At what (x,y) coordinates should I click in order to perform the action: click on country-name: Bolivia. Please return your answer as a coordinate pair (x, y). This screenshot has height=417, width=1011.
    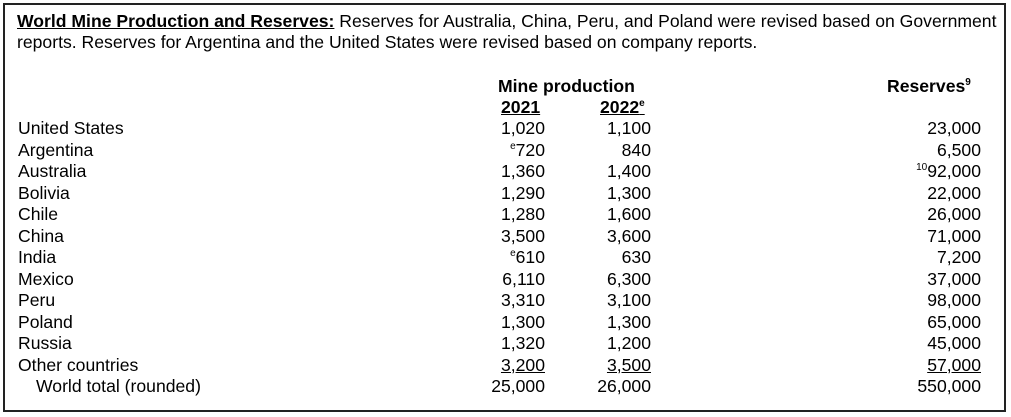
    Looking at the image, I should click on (44, 192).